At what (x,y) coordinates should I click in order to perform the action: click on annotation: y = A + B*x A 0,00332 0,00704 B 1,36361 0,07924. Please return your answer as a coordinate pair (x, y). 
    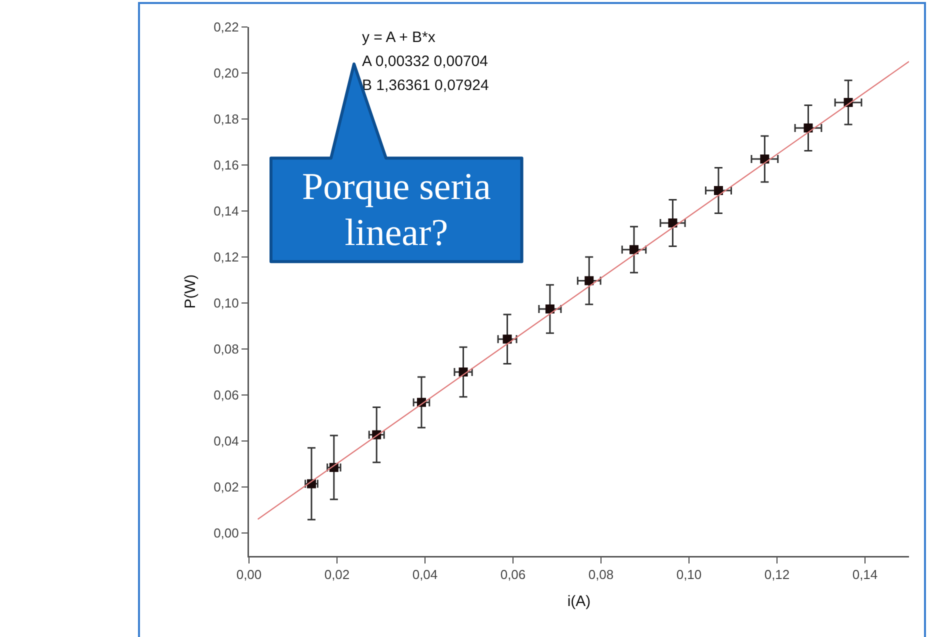
    Looking at the image, I should click on (425, 62).